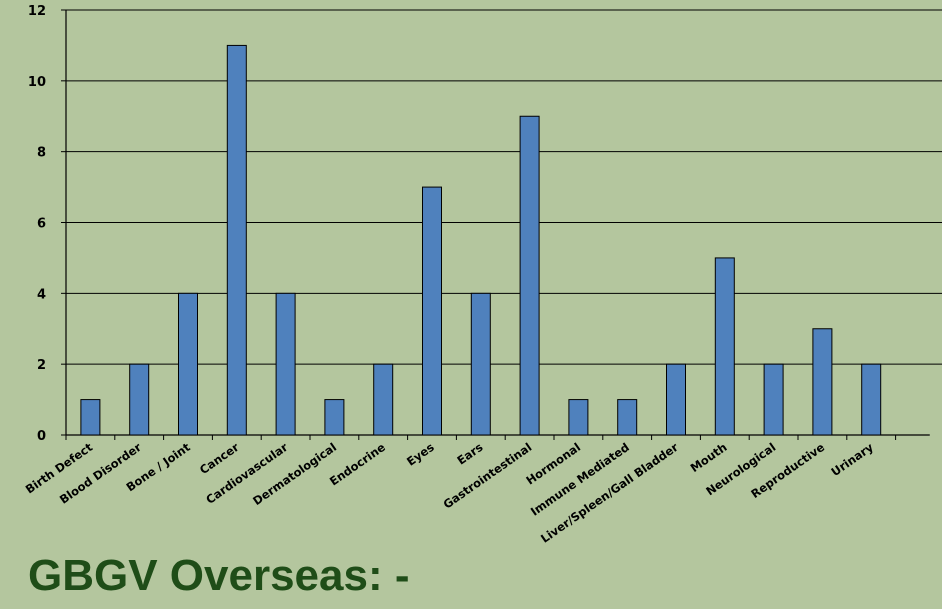 The width and height of the screenshot is (942, 609). I want to click on x-tick-label: Gastrointestinal, so click(488, 476).